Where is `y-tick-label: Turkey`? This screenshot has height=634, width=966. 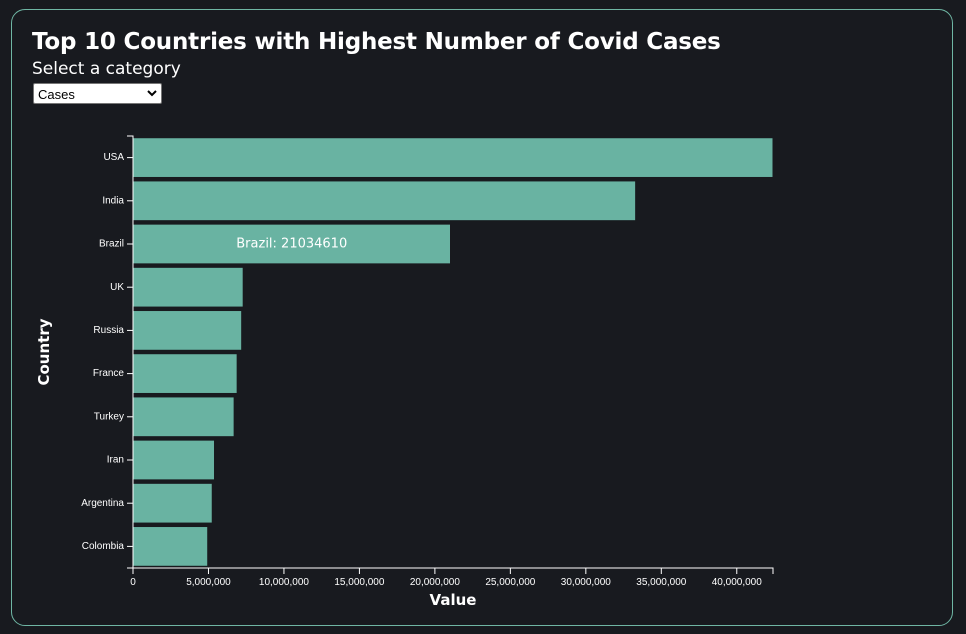 y-tick-label: Turkey is located at coordinates (109, 416).